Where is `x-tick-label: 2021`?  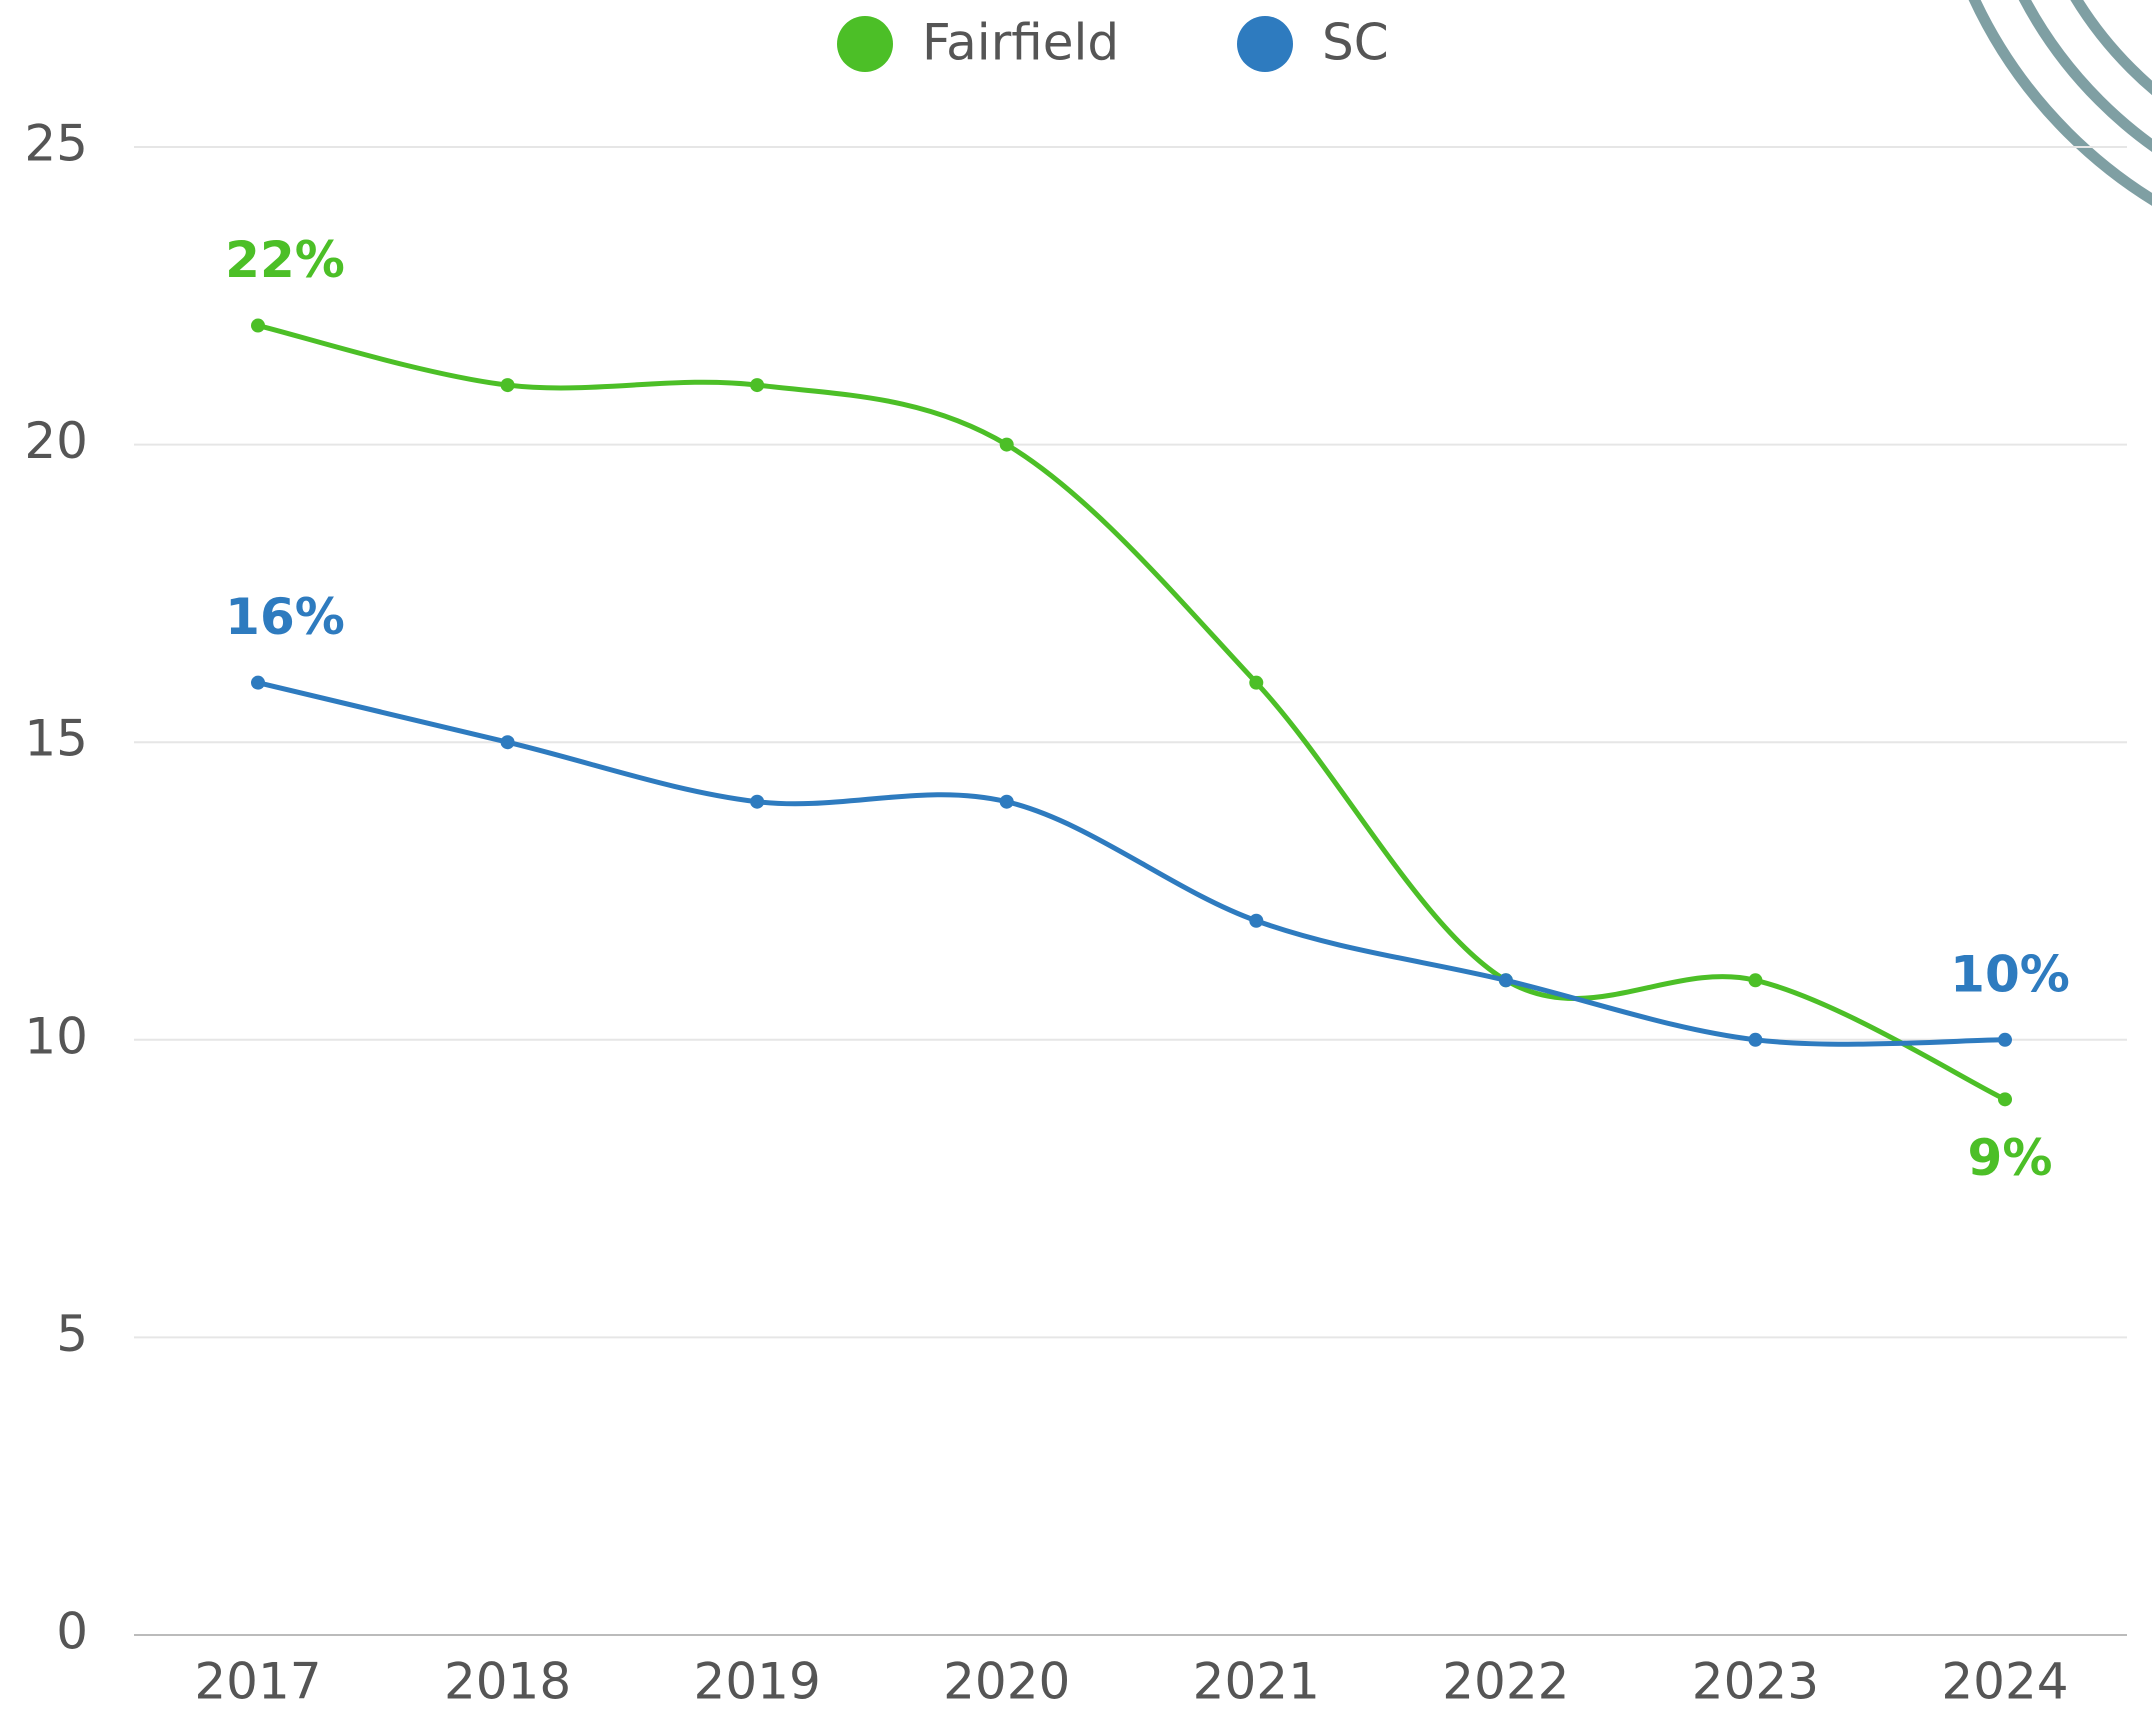 x-tick-label: 2021 is located at coordinates (1256, 1682).